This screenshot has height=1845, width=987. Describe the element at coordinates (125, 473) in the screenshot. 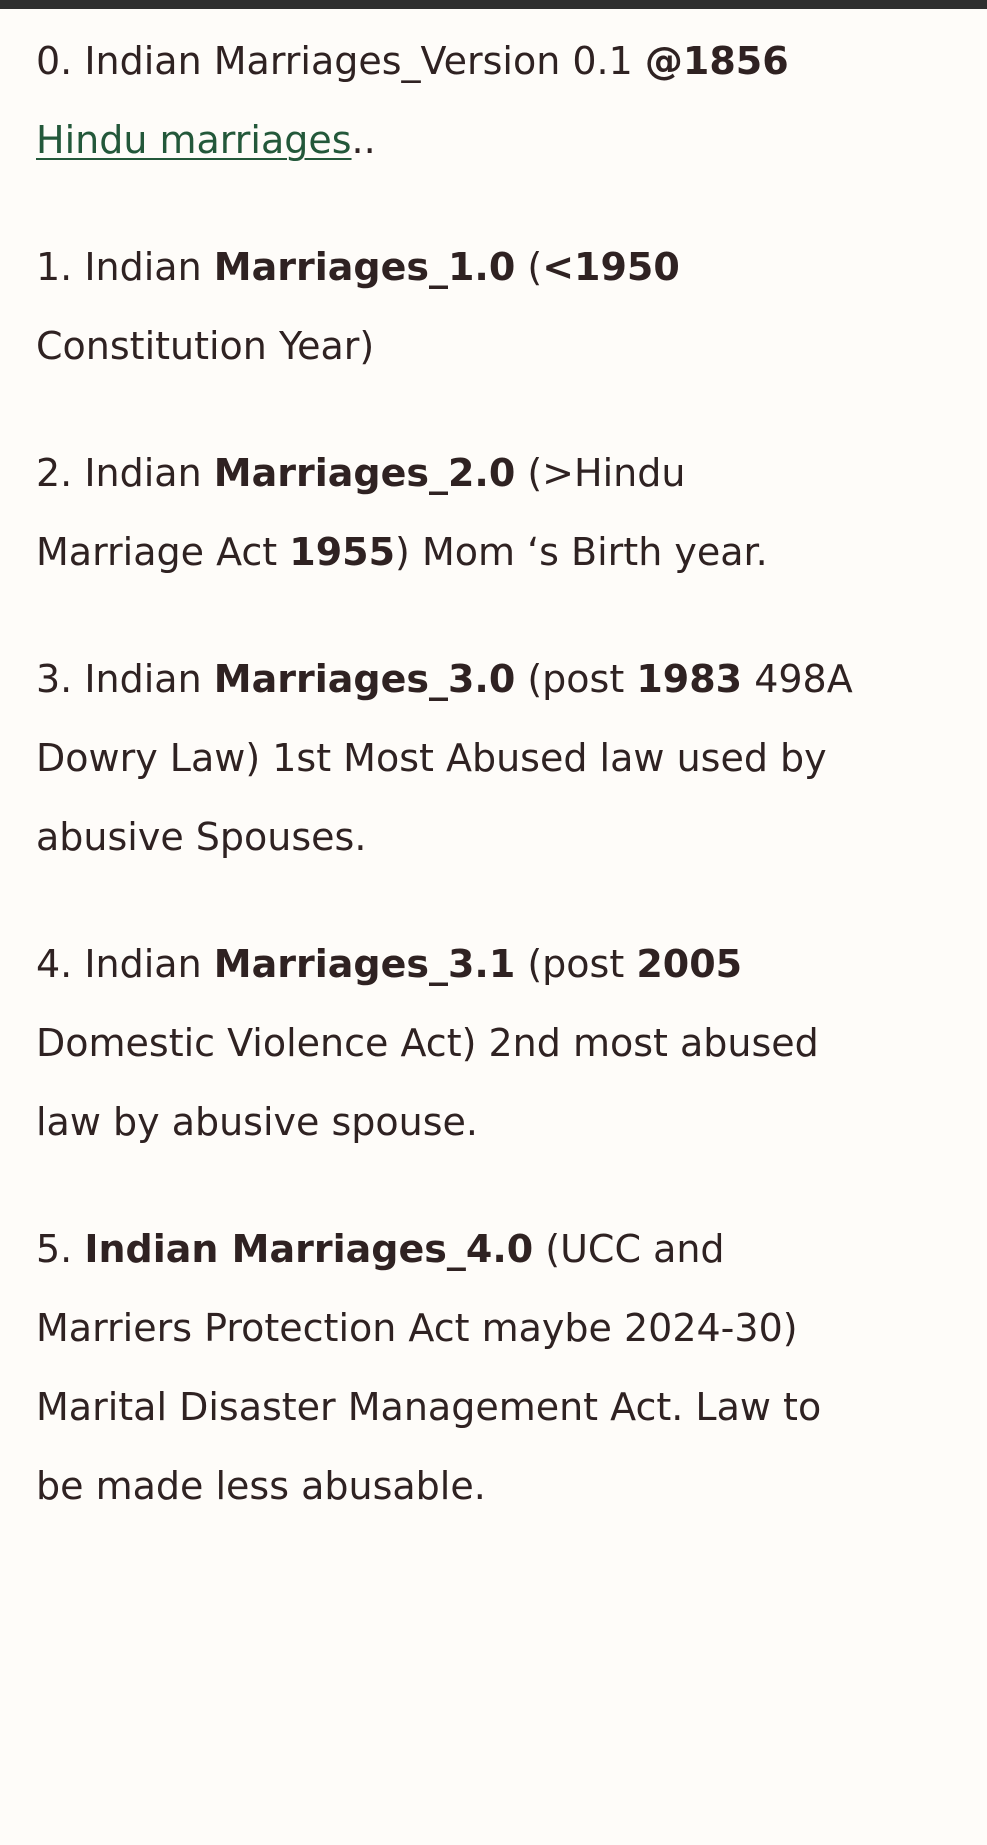

I see `text: 2. Indian` at that location.